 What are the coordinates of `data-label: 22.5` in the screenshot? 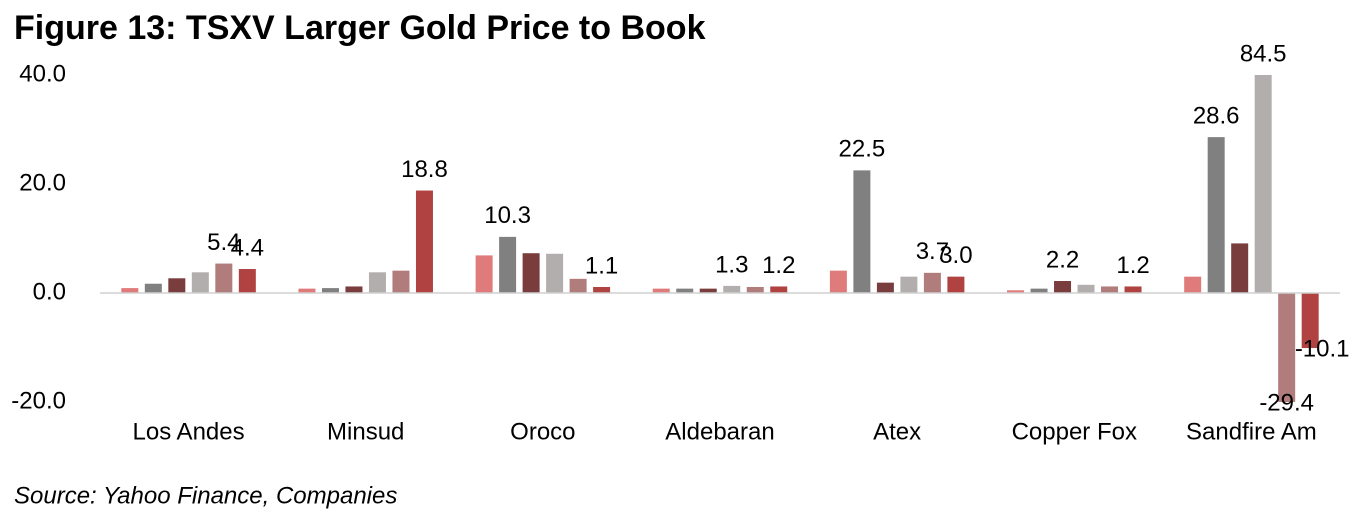 It's located at (862, 149).